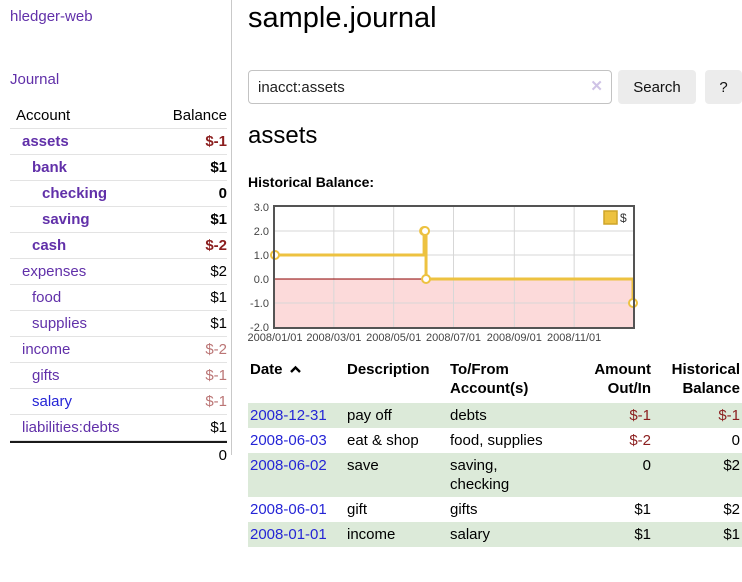  What do you see at coordinates (610, 217) in the screenshot?
I see `legend-swatch` at bounding box center [610, 217].